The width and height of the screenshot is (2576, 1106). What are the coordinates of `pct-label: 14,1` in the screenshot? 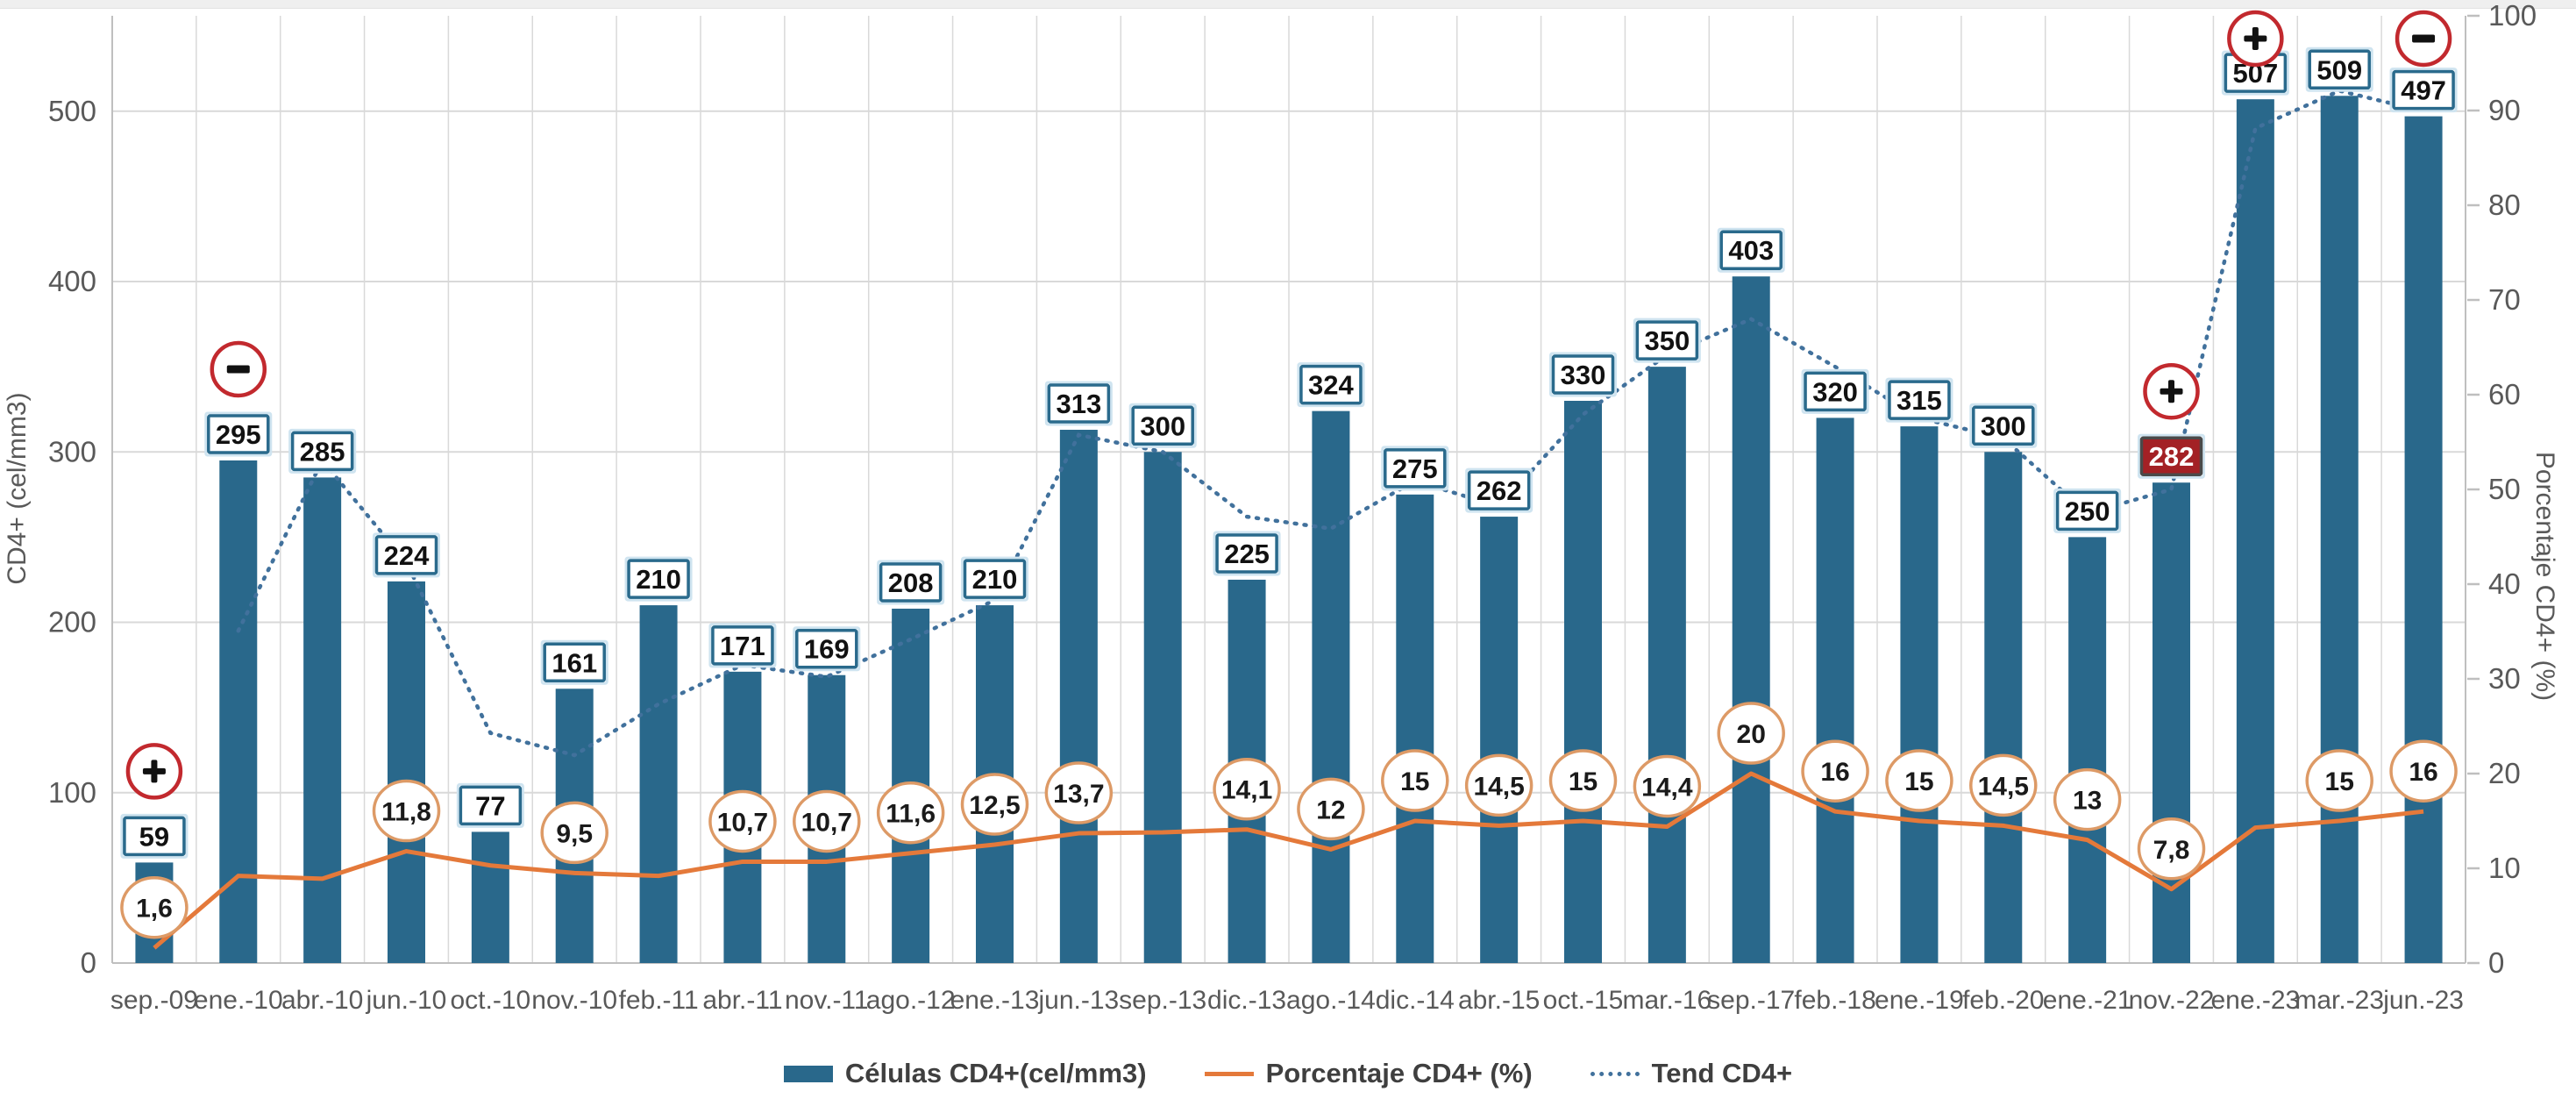 It's located at (1246, 790).